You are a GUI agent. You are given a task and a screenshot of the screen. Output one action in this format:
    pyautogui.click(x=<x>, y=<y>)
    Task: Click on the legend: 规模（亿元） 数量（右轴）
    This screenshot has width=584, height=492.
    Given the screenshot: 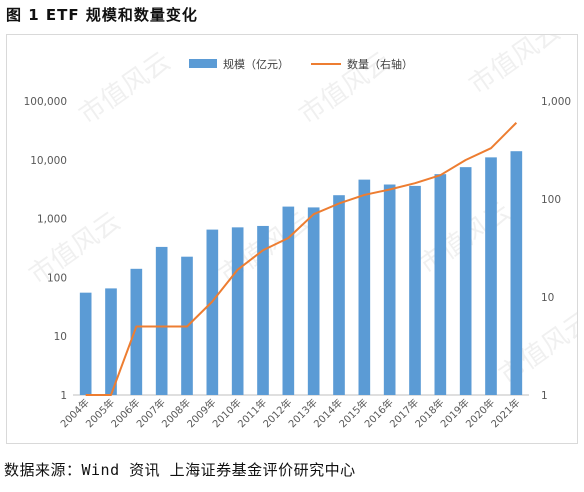 What is the action you would take?
    pyautogui.click(x=301, y=64)
    